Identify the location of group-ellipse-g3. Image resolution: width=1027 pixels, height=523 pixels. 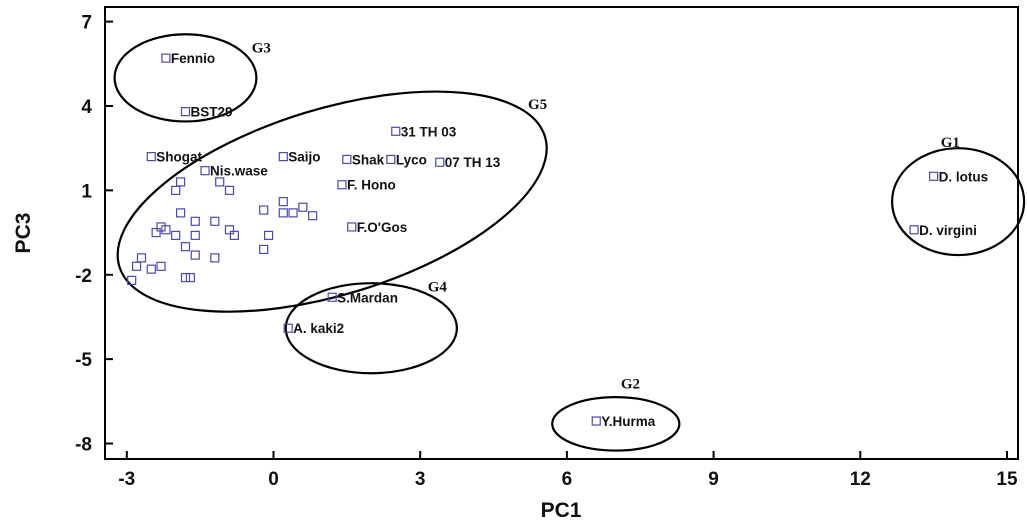
(185, 78).